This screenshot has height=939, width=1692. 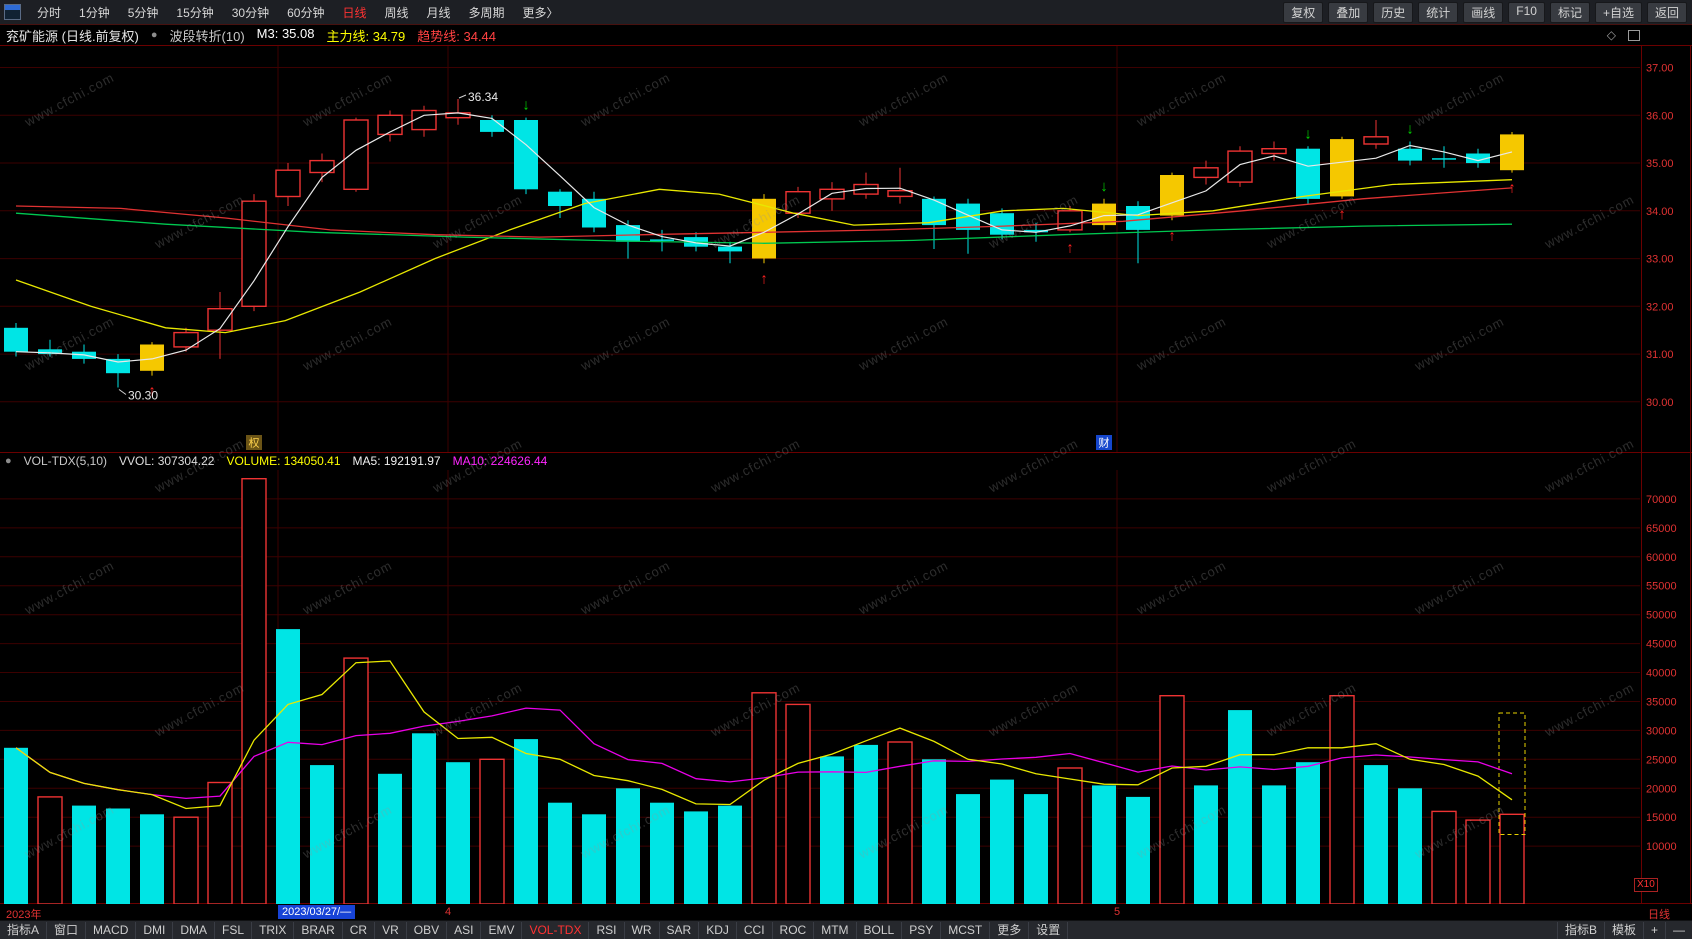 I want to click on bottom-toolbar-item: —, so click(x=1678, y=930).